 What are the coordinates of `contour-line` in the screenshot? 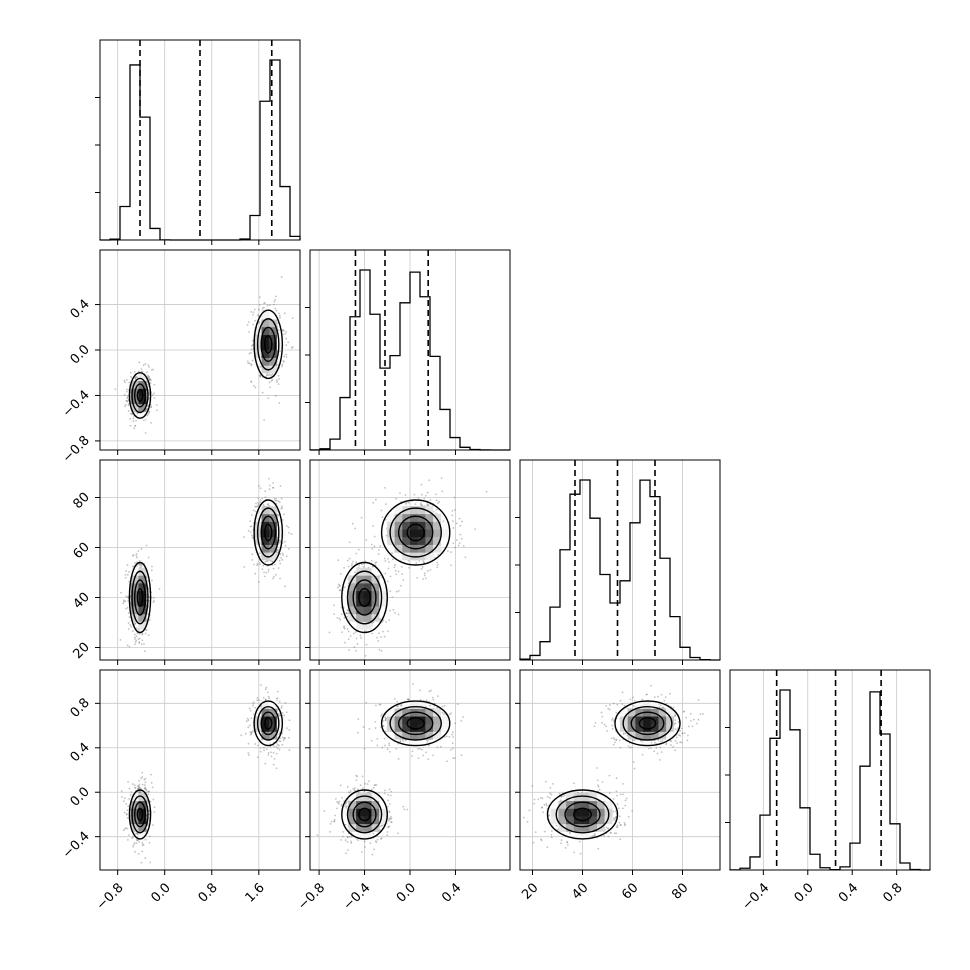 It's located at (140, 395).